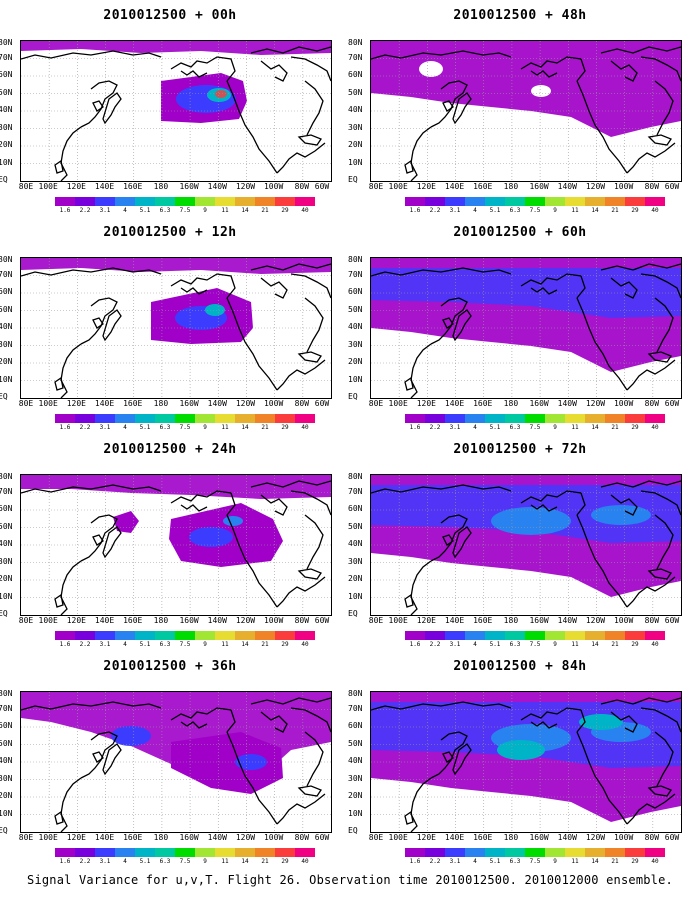 The width and height of the screenshot is (700, 900). Describe the element at coordinates (520, 15) in the screenshot. I see `panel-title: 2010012500 + 48h` at that location.